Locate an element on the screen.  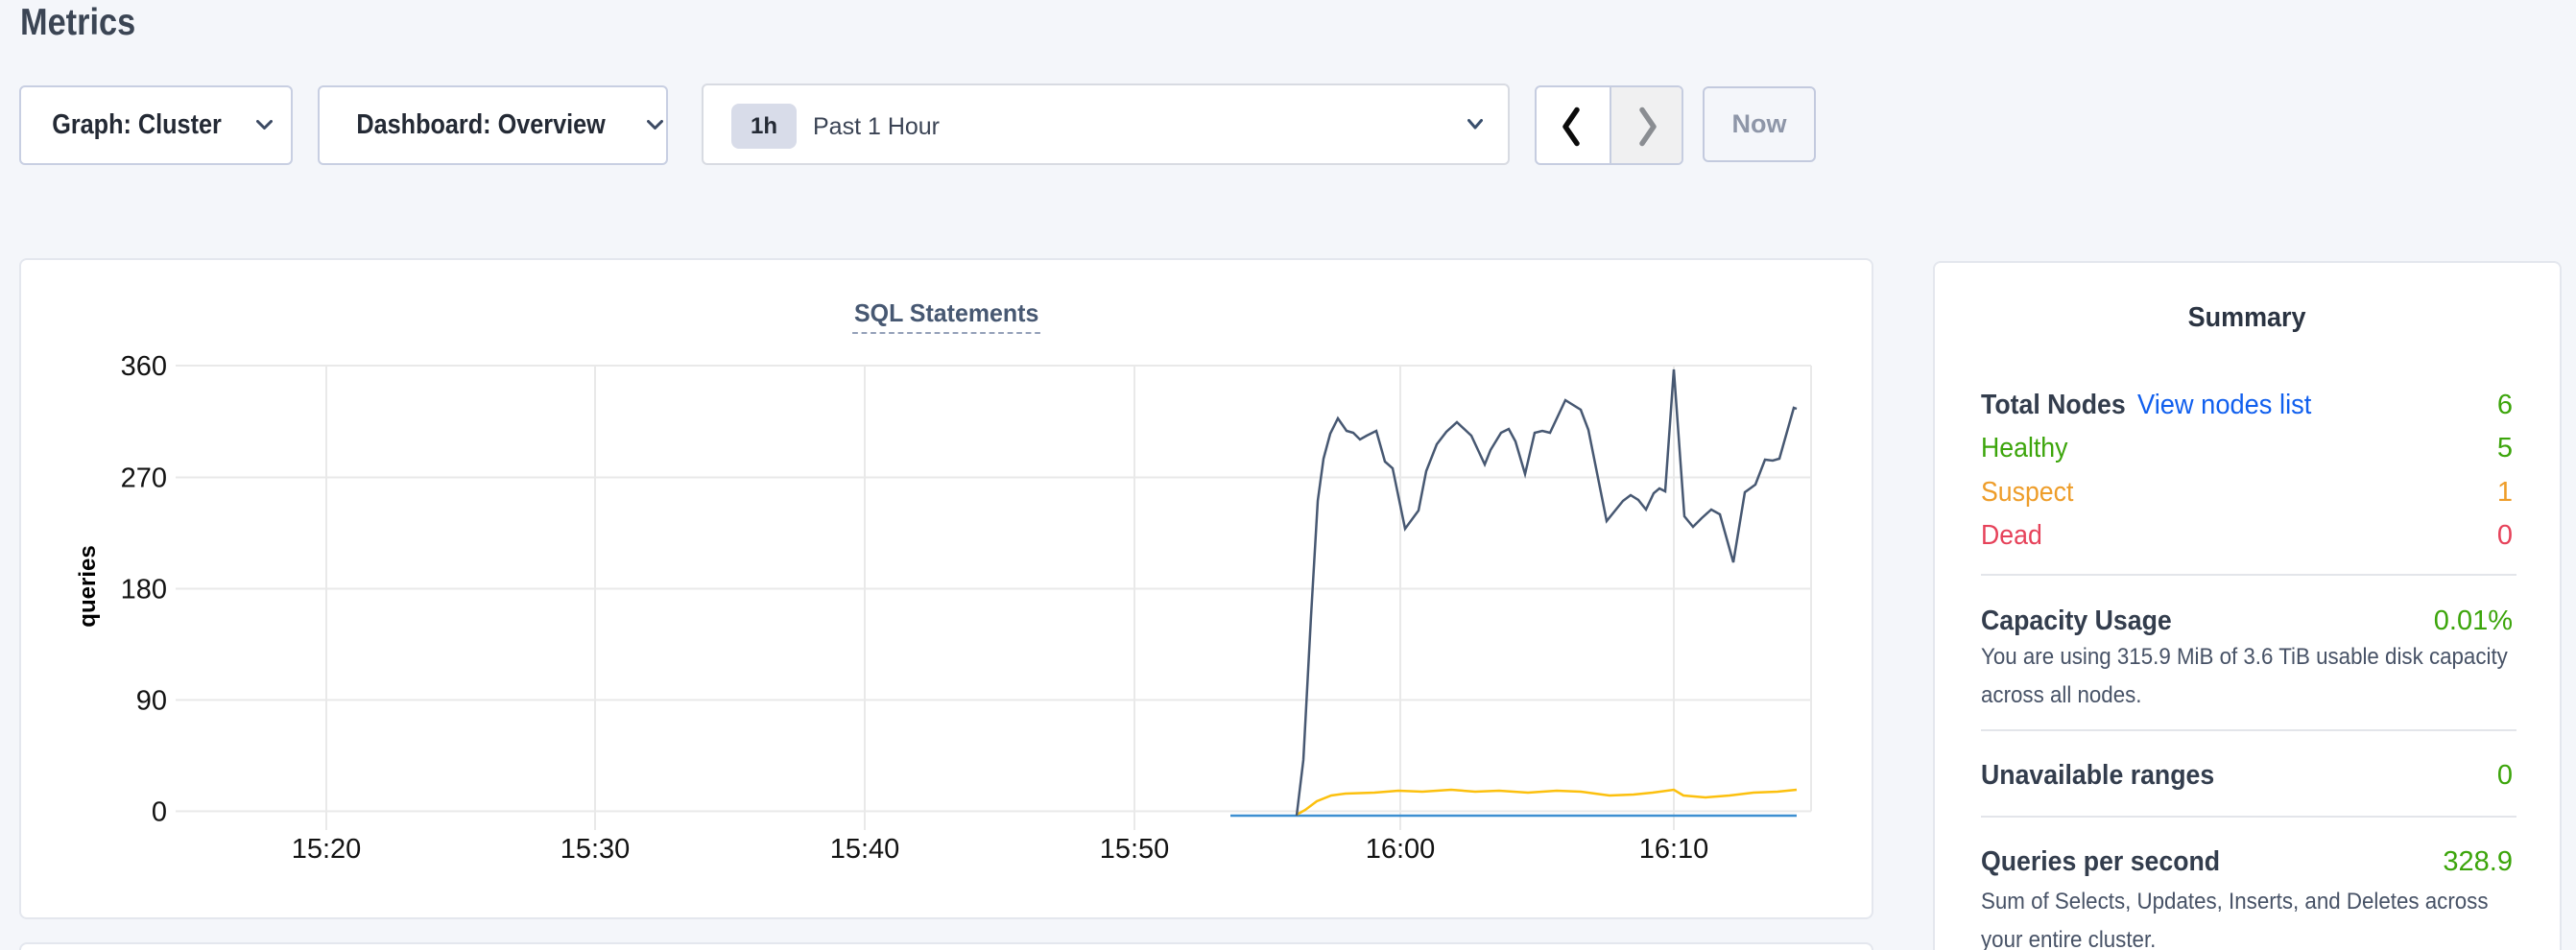
svg-text: 16:00 is located at coordinates (1401, 849).